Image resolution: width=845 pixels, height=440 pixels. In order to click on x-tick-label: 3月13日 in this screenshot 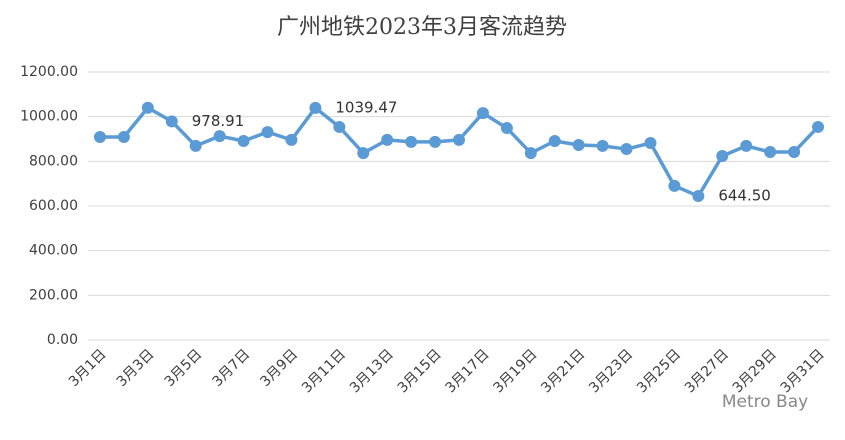, I will do `click(372, 371)`.